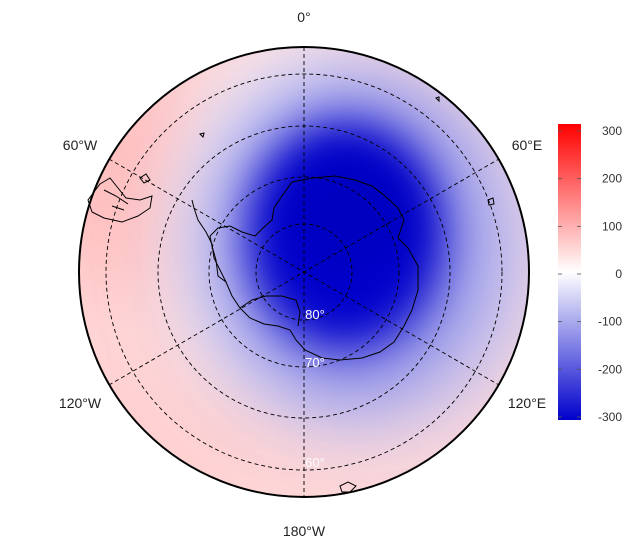 The height and width of the screenshot is (552, 625). Describe the element at coordinates (80, 403) in the screenshot. I see `longitude-label-120w: 120°W` at that location.